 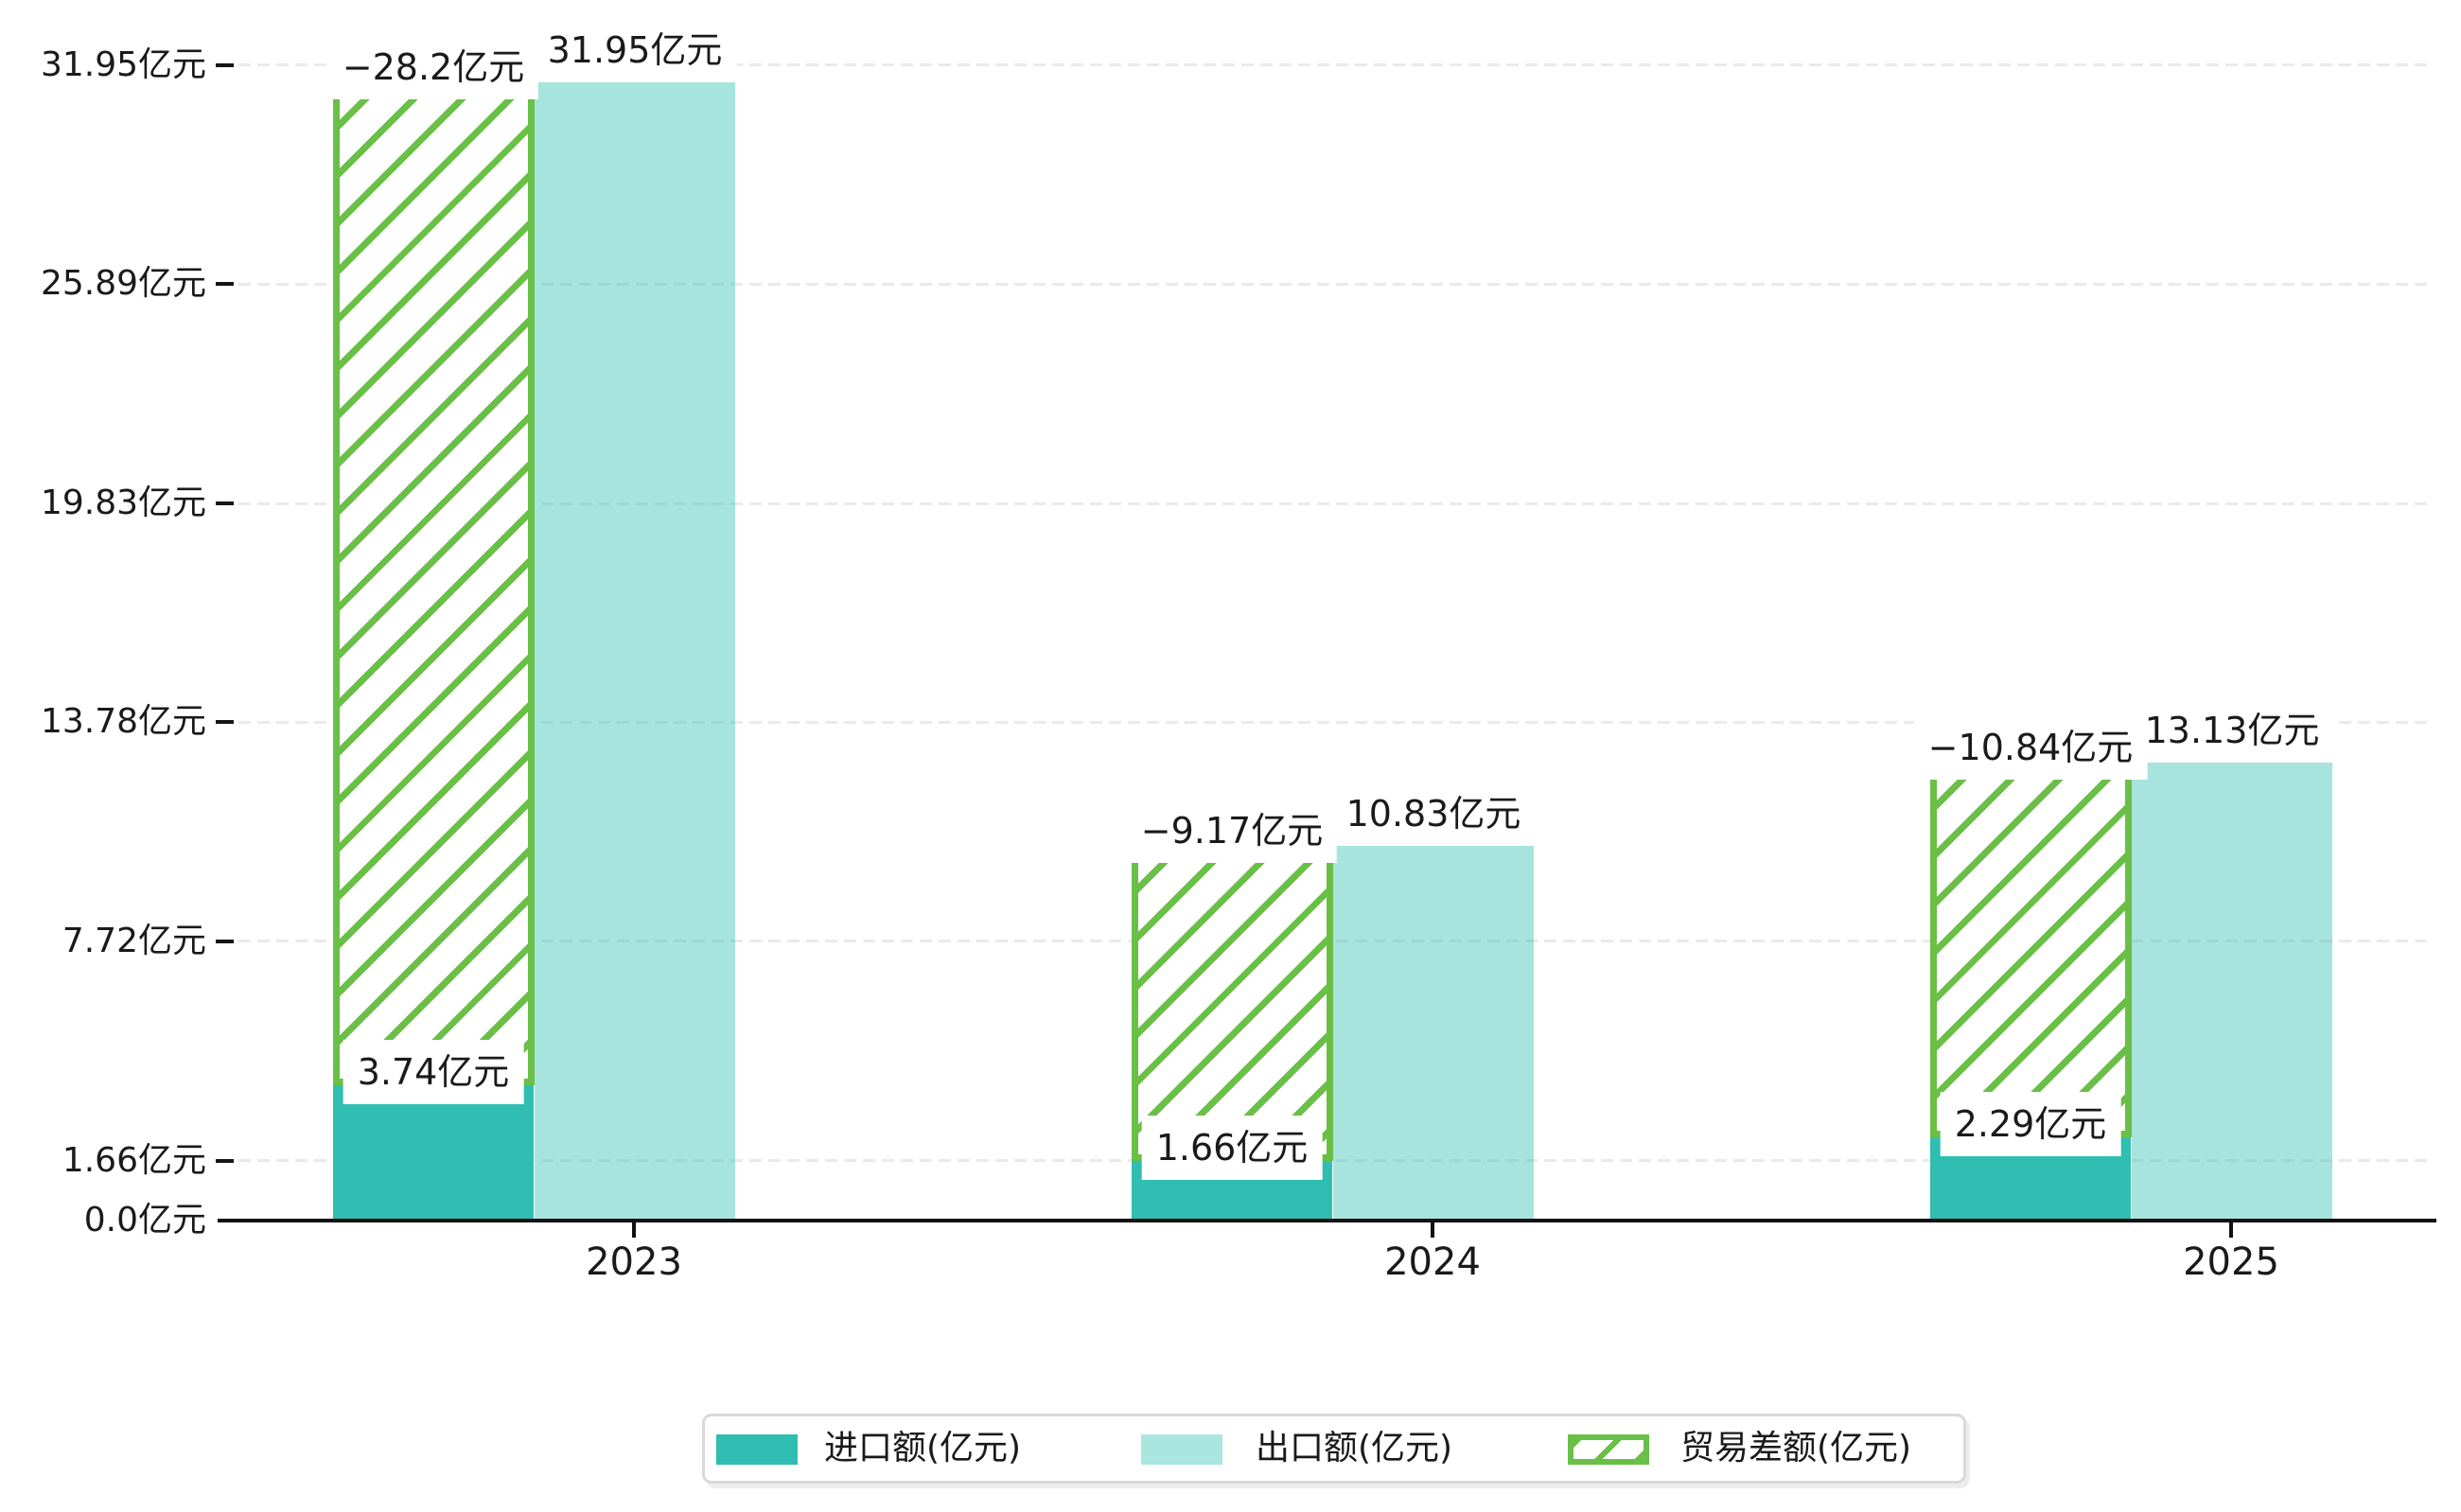 I want to click on label-export-2024: 10.83亿元, so click(x=1433, y=815).